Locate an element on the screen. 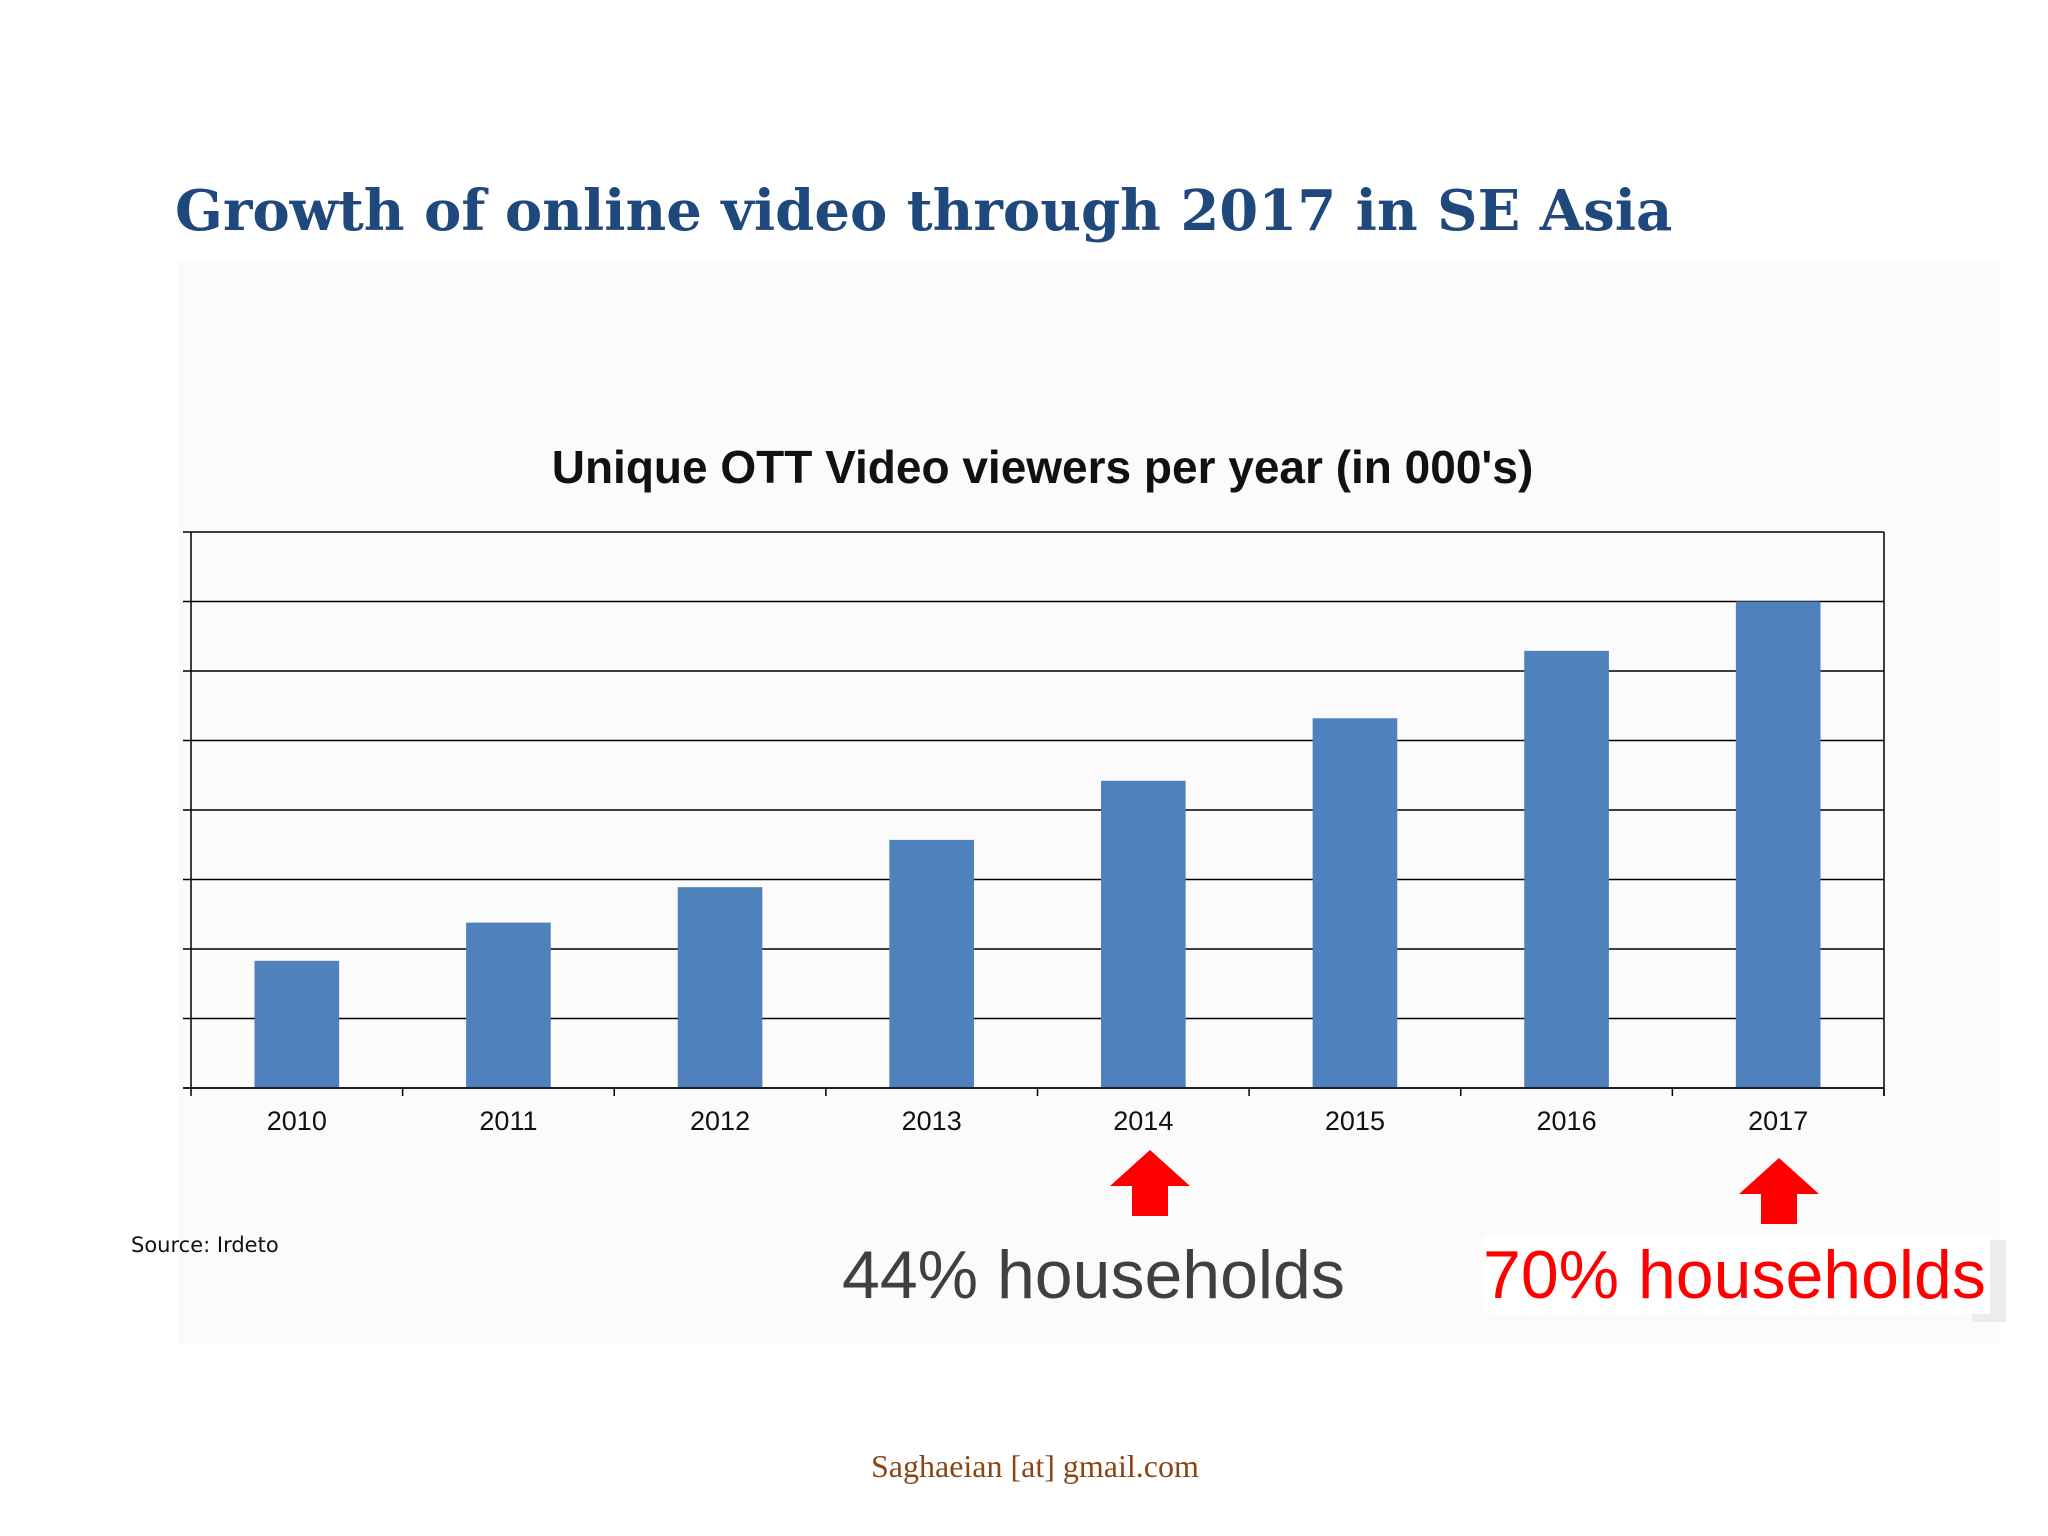  bar-2010 is located at coordinates (297, 1024).